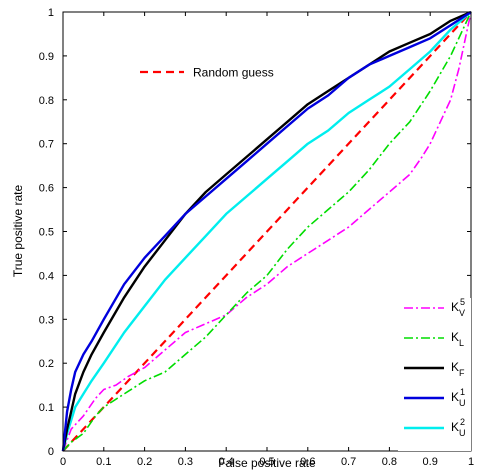 The image size is (477, 470). Describe the element at coordinates (435, 397) in the screenshot. I see `legend-entry-k-u1: K1U` at that location.